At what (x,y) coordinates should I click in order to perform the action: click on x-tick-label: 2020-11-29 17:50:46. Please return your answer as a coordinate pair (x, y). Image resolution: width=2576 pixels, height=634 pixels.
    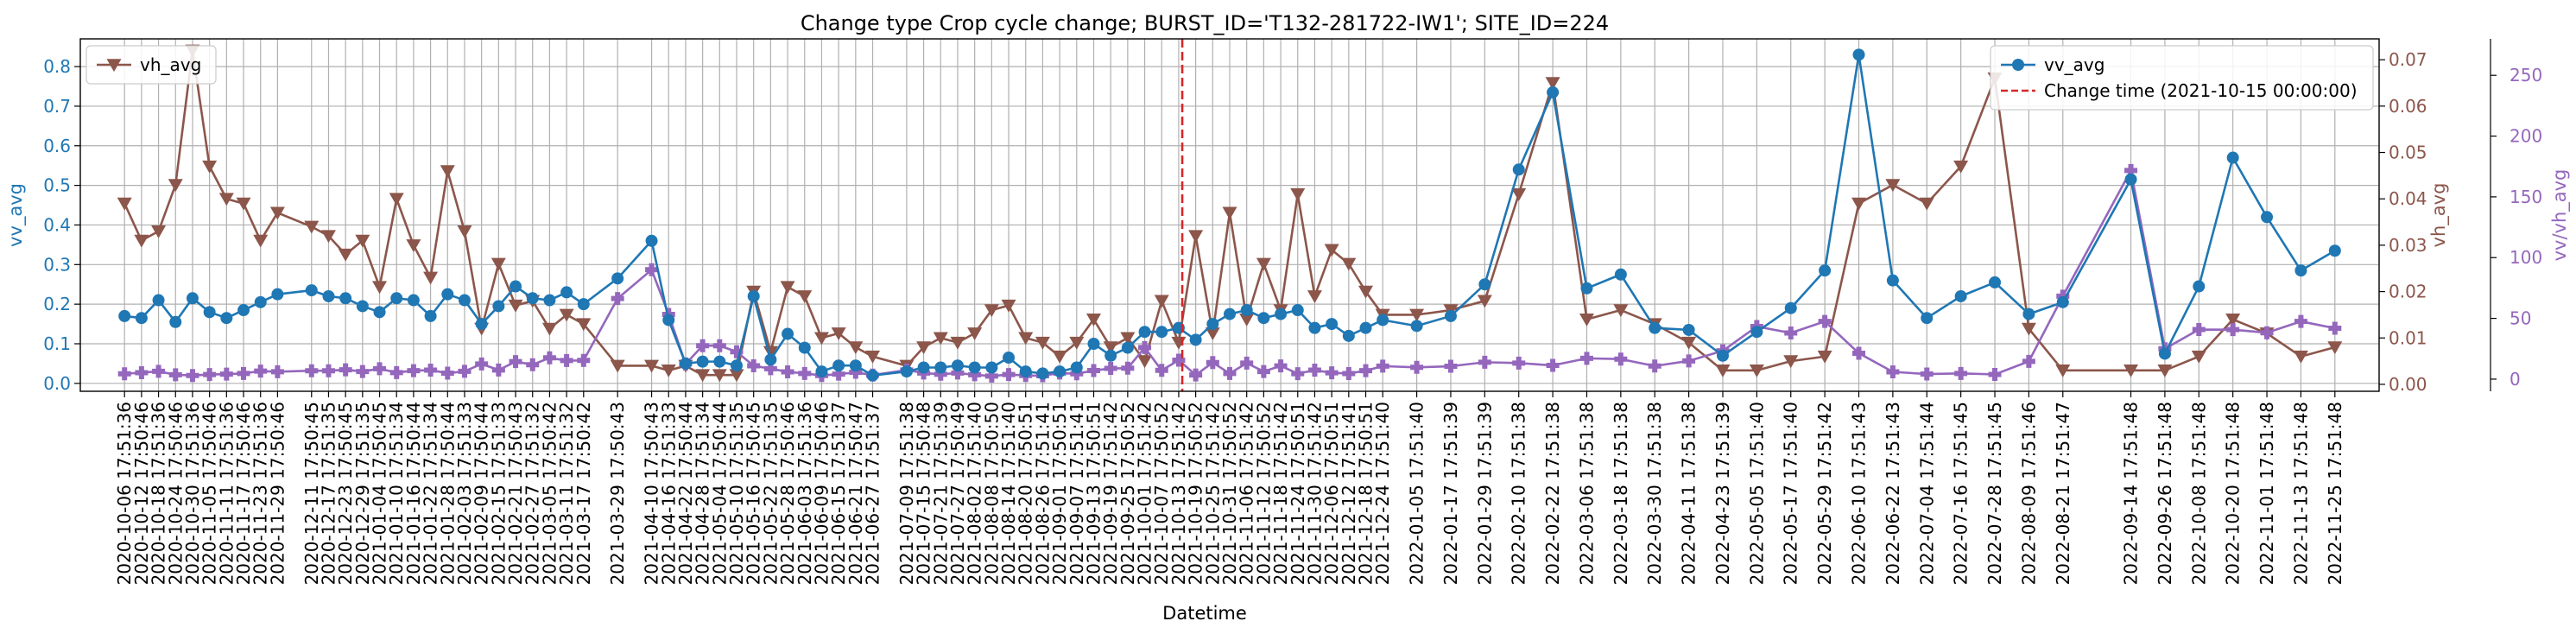
    Looking at the image, I should click on (277, 493).